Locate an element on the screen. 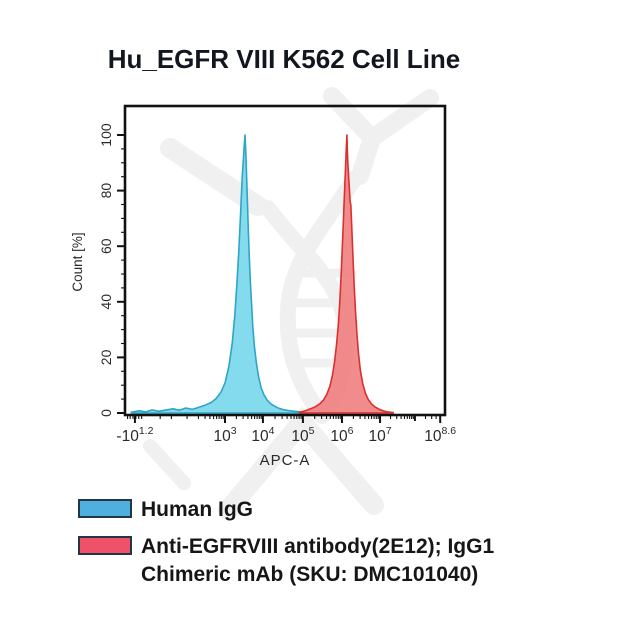  svg-text: 10⁶ is located at coordinates (341, 435).